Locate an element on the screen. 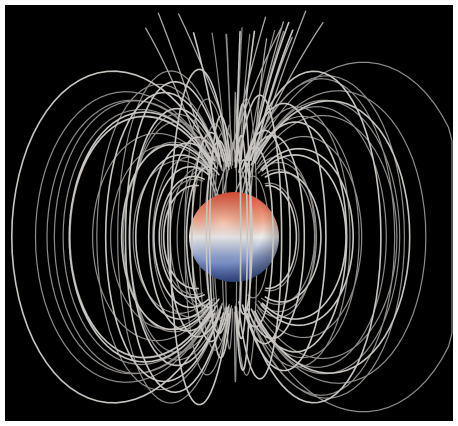 The image size is (458, 426). sphere is located at coordinates (234, 237).